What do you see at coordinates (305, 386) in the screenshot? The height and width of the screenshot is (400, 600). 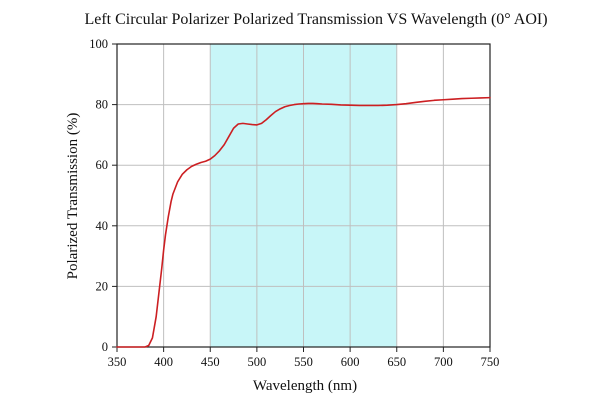 I see `x-axis-label: Wavelength (nm)` at bounding box center [305, 386].